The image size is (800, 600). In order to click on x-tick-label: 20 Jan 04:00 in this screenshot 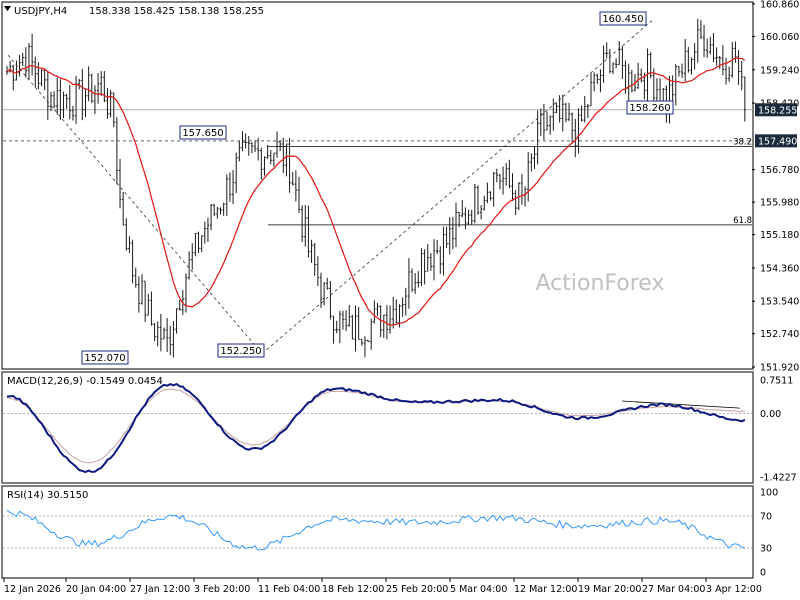, I will do `click(96, 589)`.